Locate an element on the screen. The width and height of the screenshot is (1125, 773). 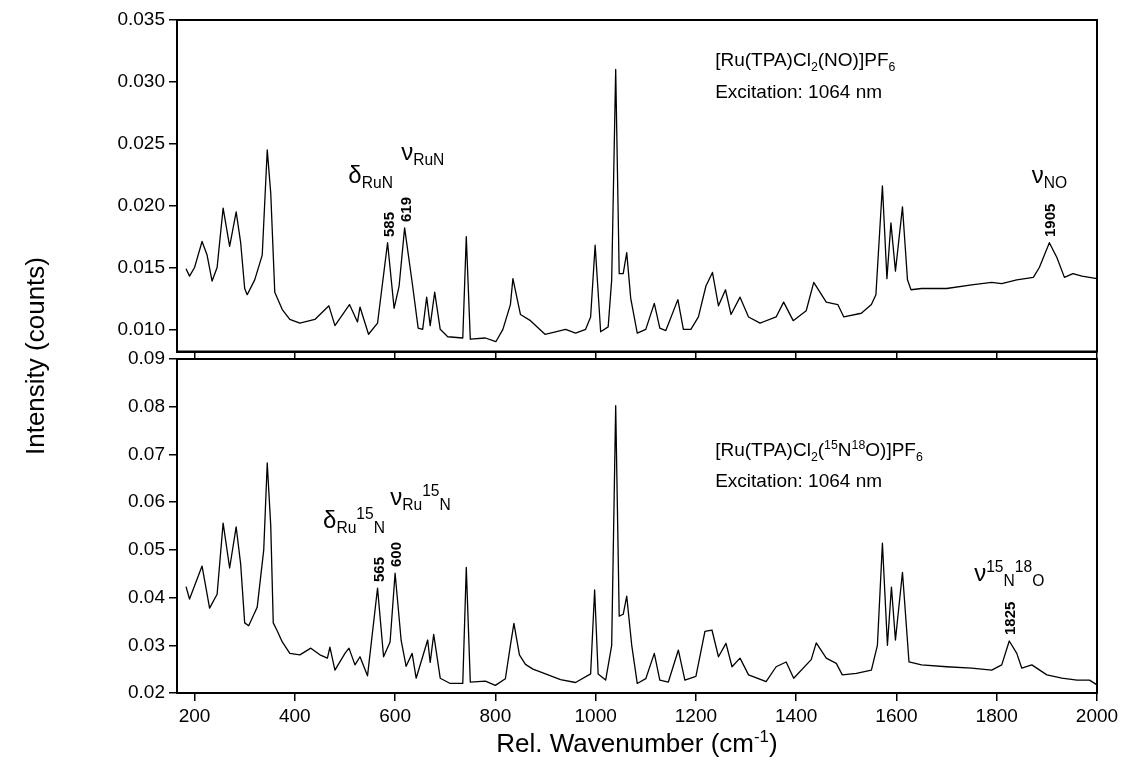
y-tick-label: 0.020 is located at coordinates (141, 204).